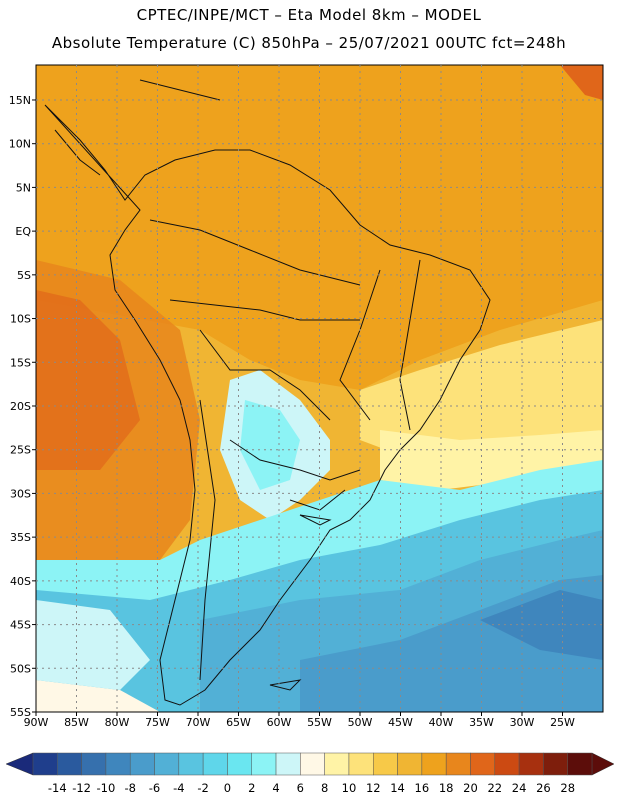  Describe the element at coordinates (202, 788) in the screenshot. I see `colorbar-label: -2` at that location.